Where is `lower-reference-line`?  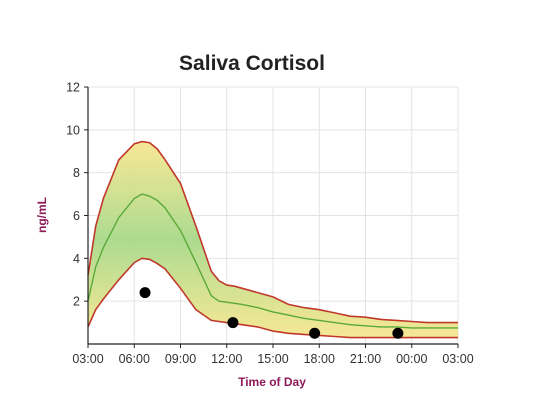
lower-reference-line is located at coordinates (272, 298).